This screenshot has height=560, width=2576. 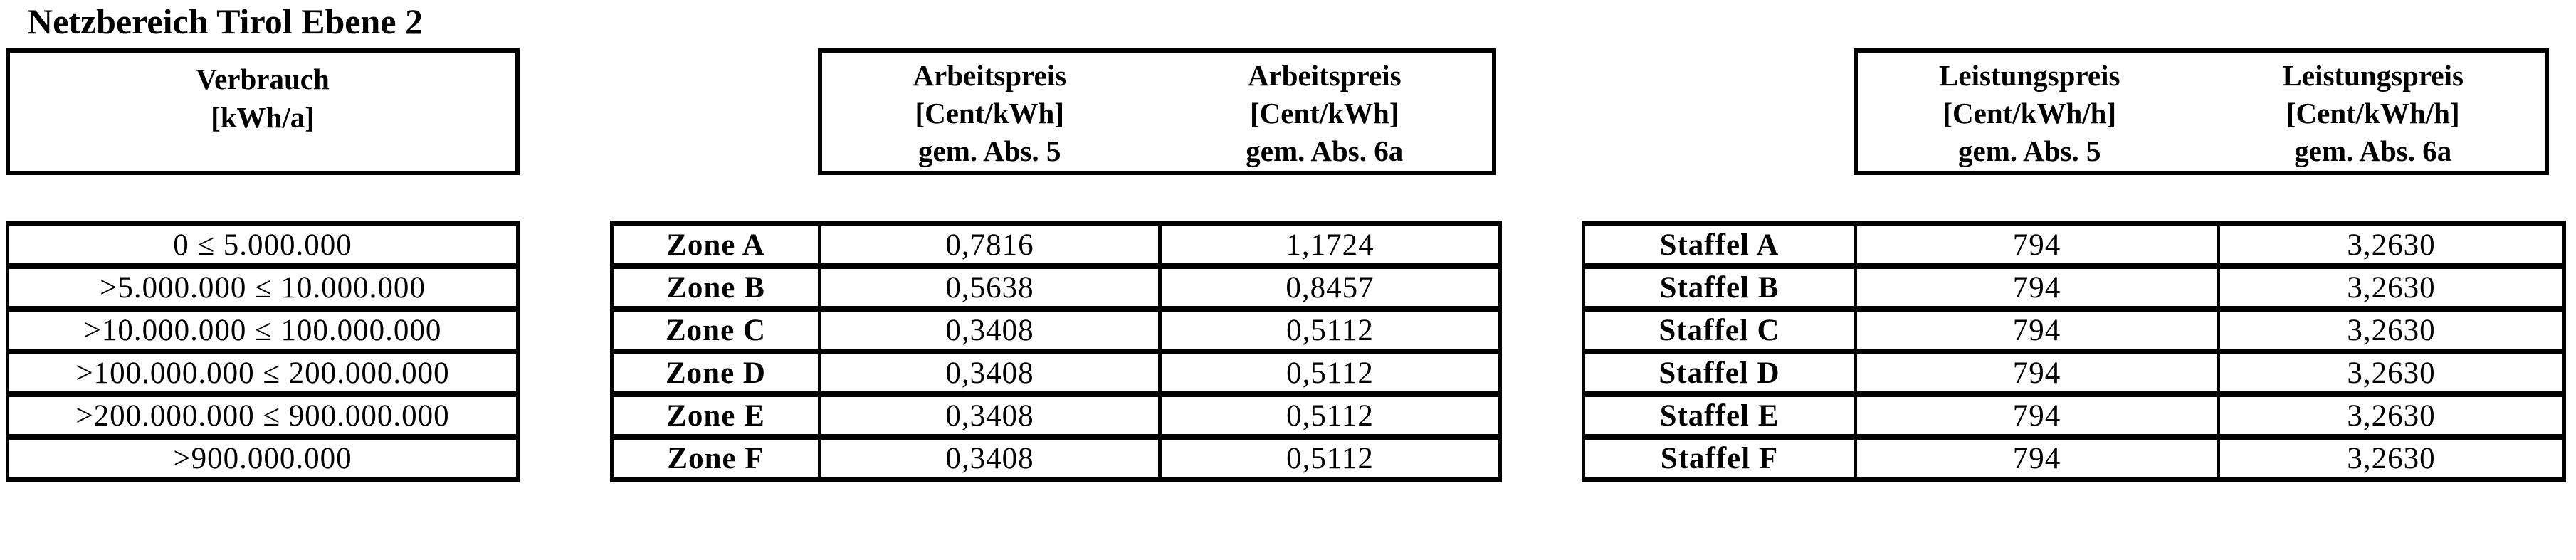 I want to click on table-row: Zone B 0,5638 0,8457, so click(x=1056, y=287).